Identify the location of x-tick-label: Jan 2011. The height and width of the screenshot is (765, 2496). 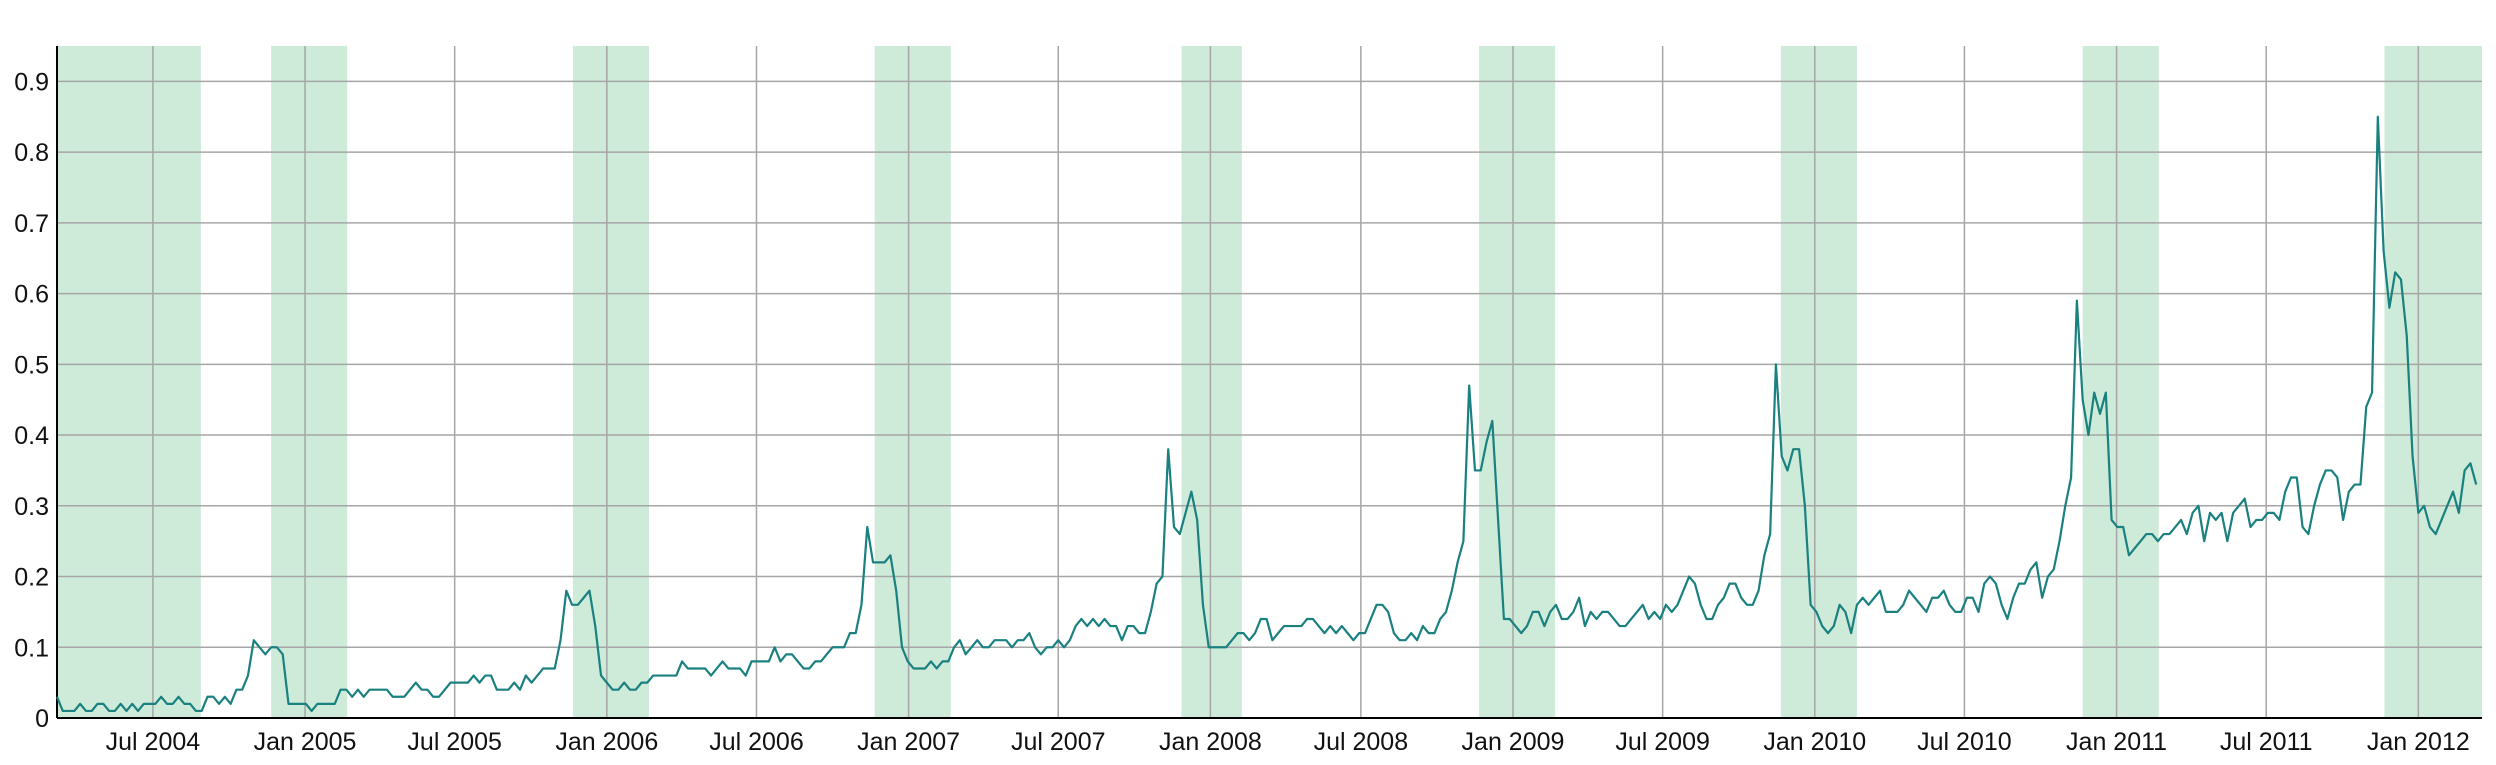
(2116, 742).